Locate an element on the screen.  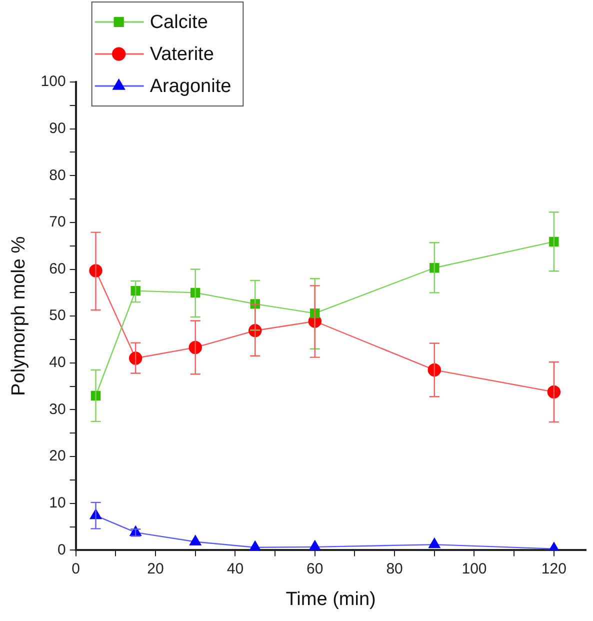
y-axis-title: Polymorph mole % is located at coordinates (19, 316).